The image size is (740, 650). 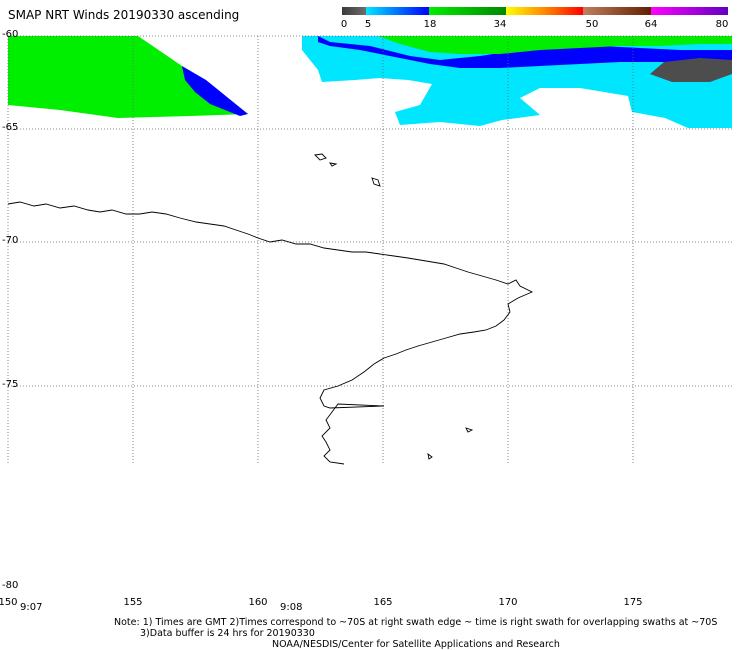 I want to click on lat-label: -75, so click(x=10, y=384).